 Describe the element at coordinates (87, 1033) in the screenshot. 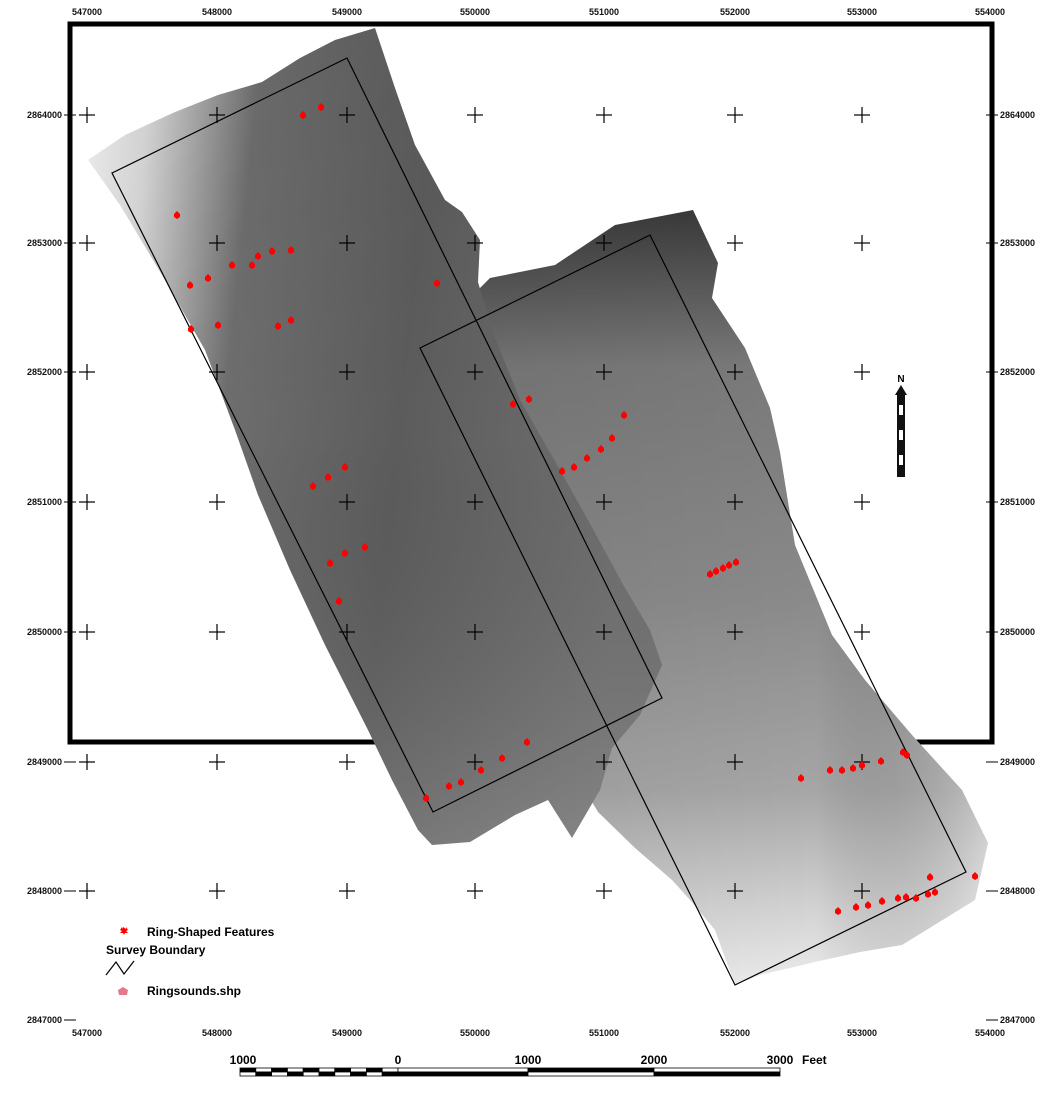

I see `x-tick-label-bottom: 547000` at that location.